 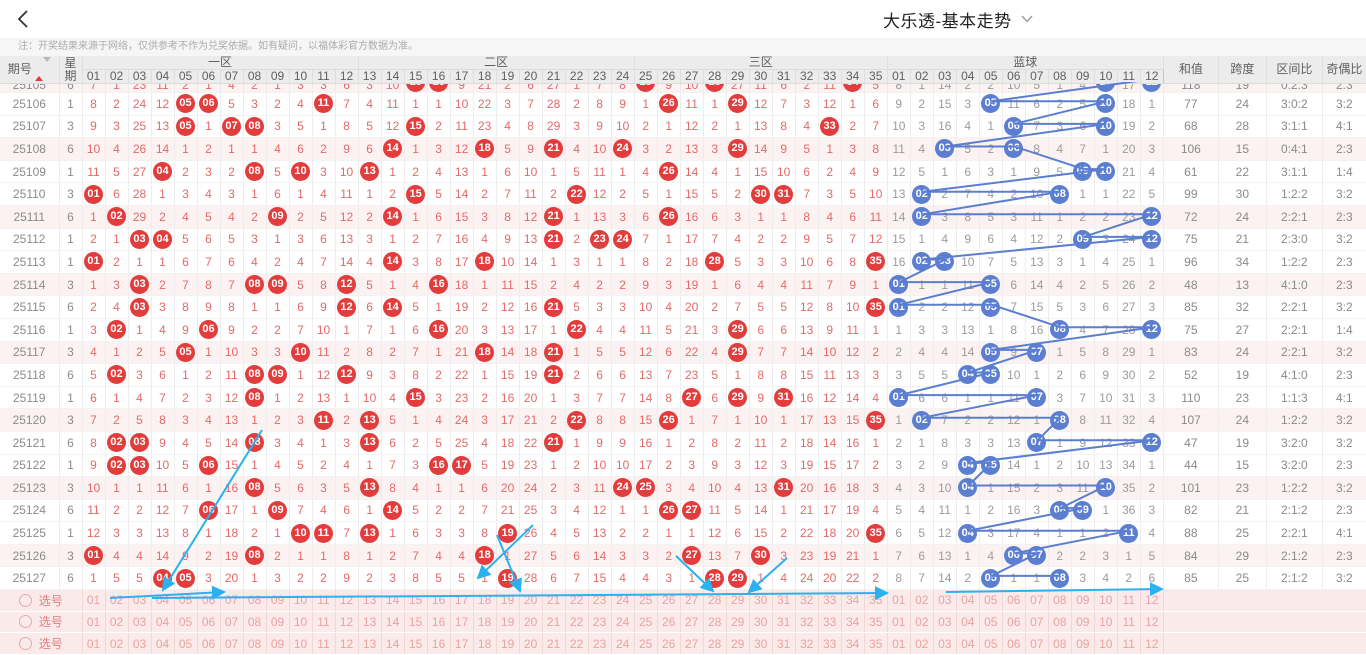 I want to click on sort-desc-icon, so click(x=46, y=66).